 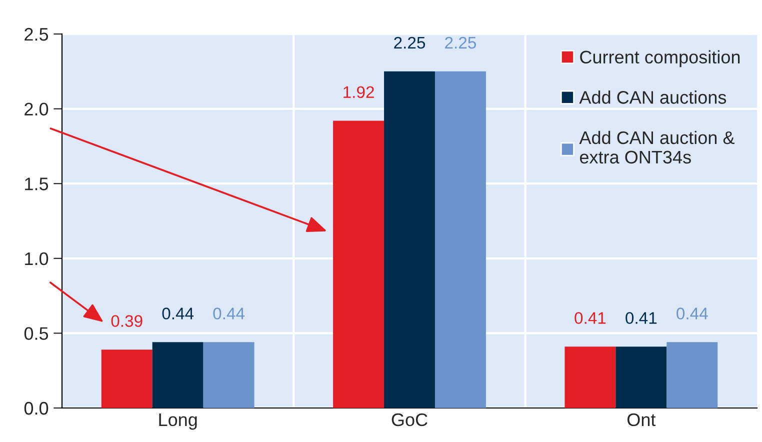 I want to click on y-tick-label: 2.0, so click(x=36, y=109).